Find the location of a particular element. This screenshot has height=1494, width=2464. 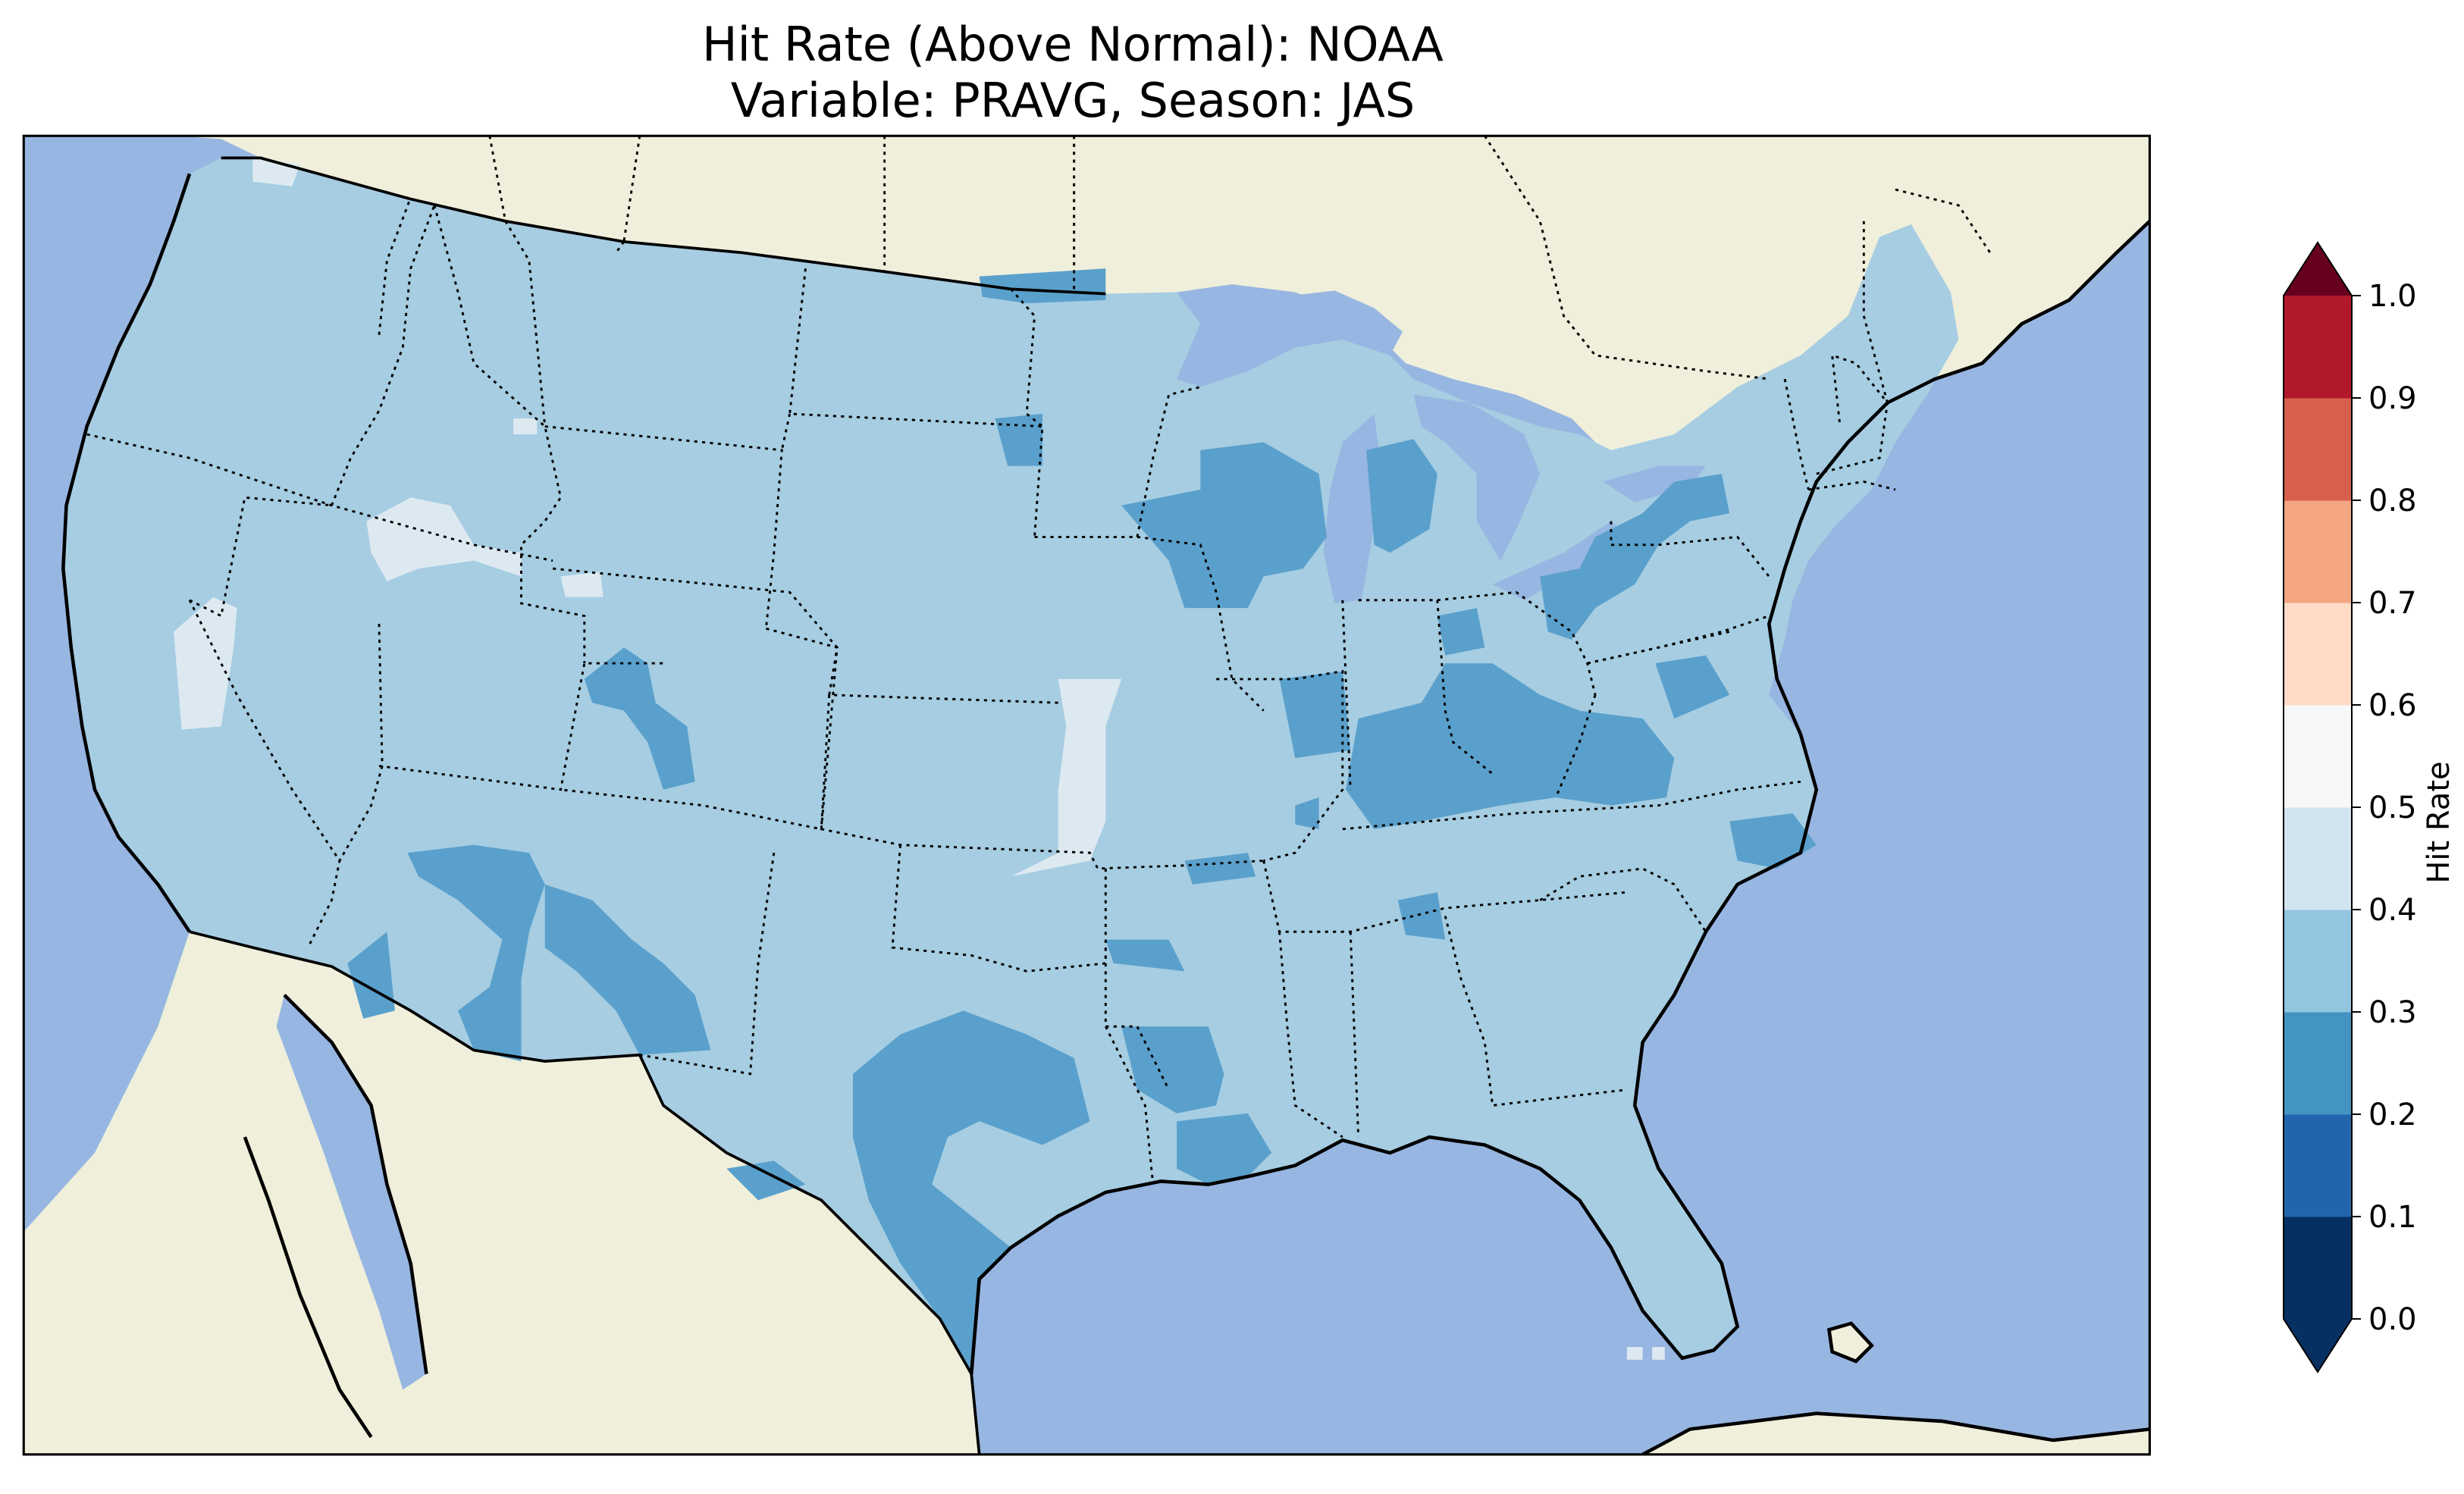

colorbar-tick-label: 0.6 is located at coordinates (2392, 705).